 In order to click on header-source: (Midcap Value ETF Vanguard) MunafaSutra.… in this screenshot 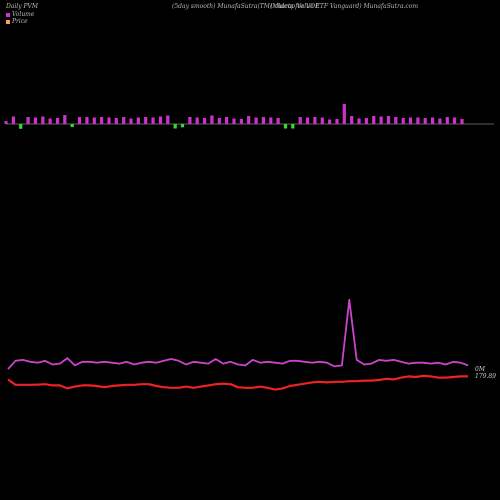, I will do `click(344, 6)`.